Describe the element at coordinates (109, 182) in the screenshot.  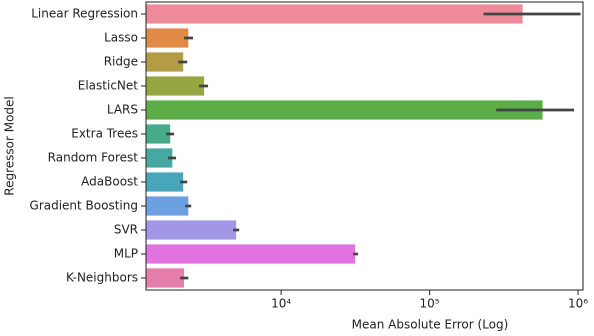
I see `y-tick-label: AdaBoost` at that location.